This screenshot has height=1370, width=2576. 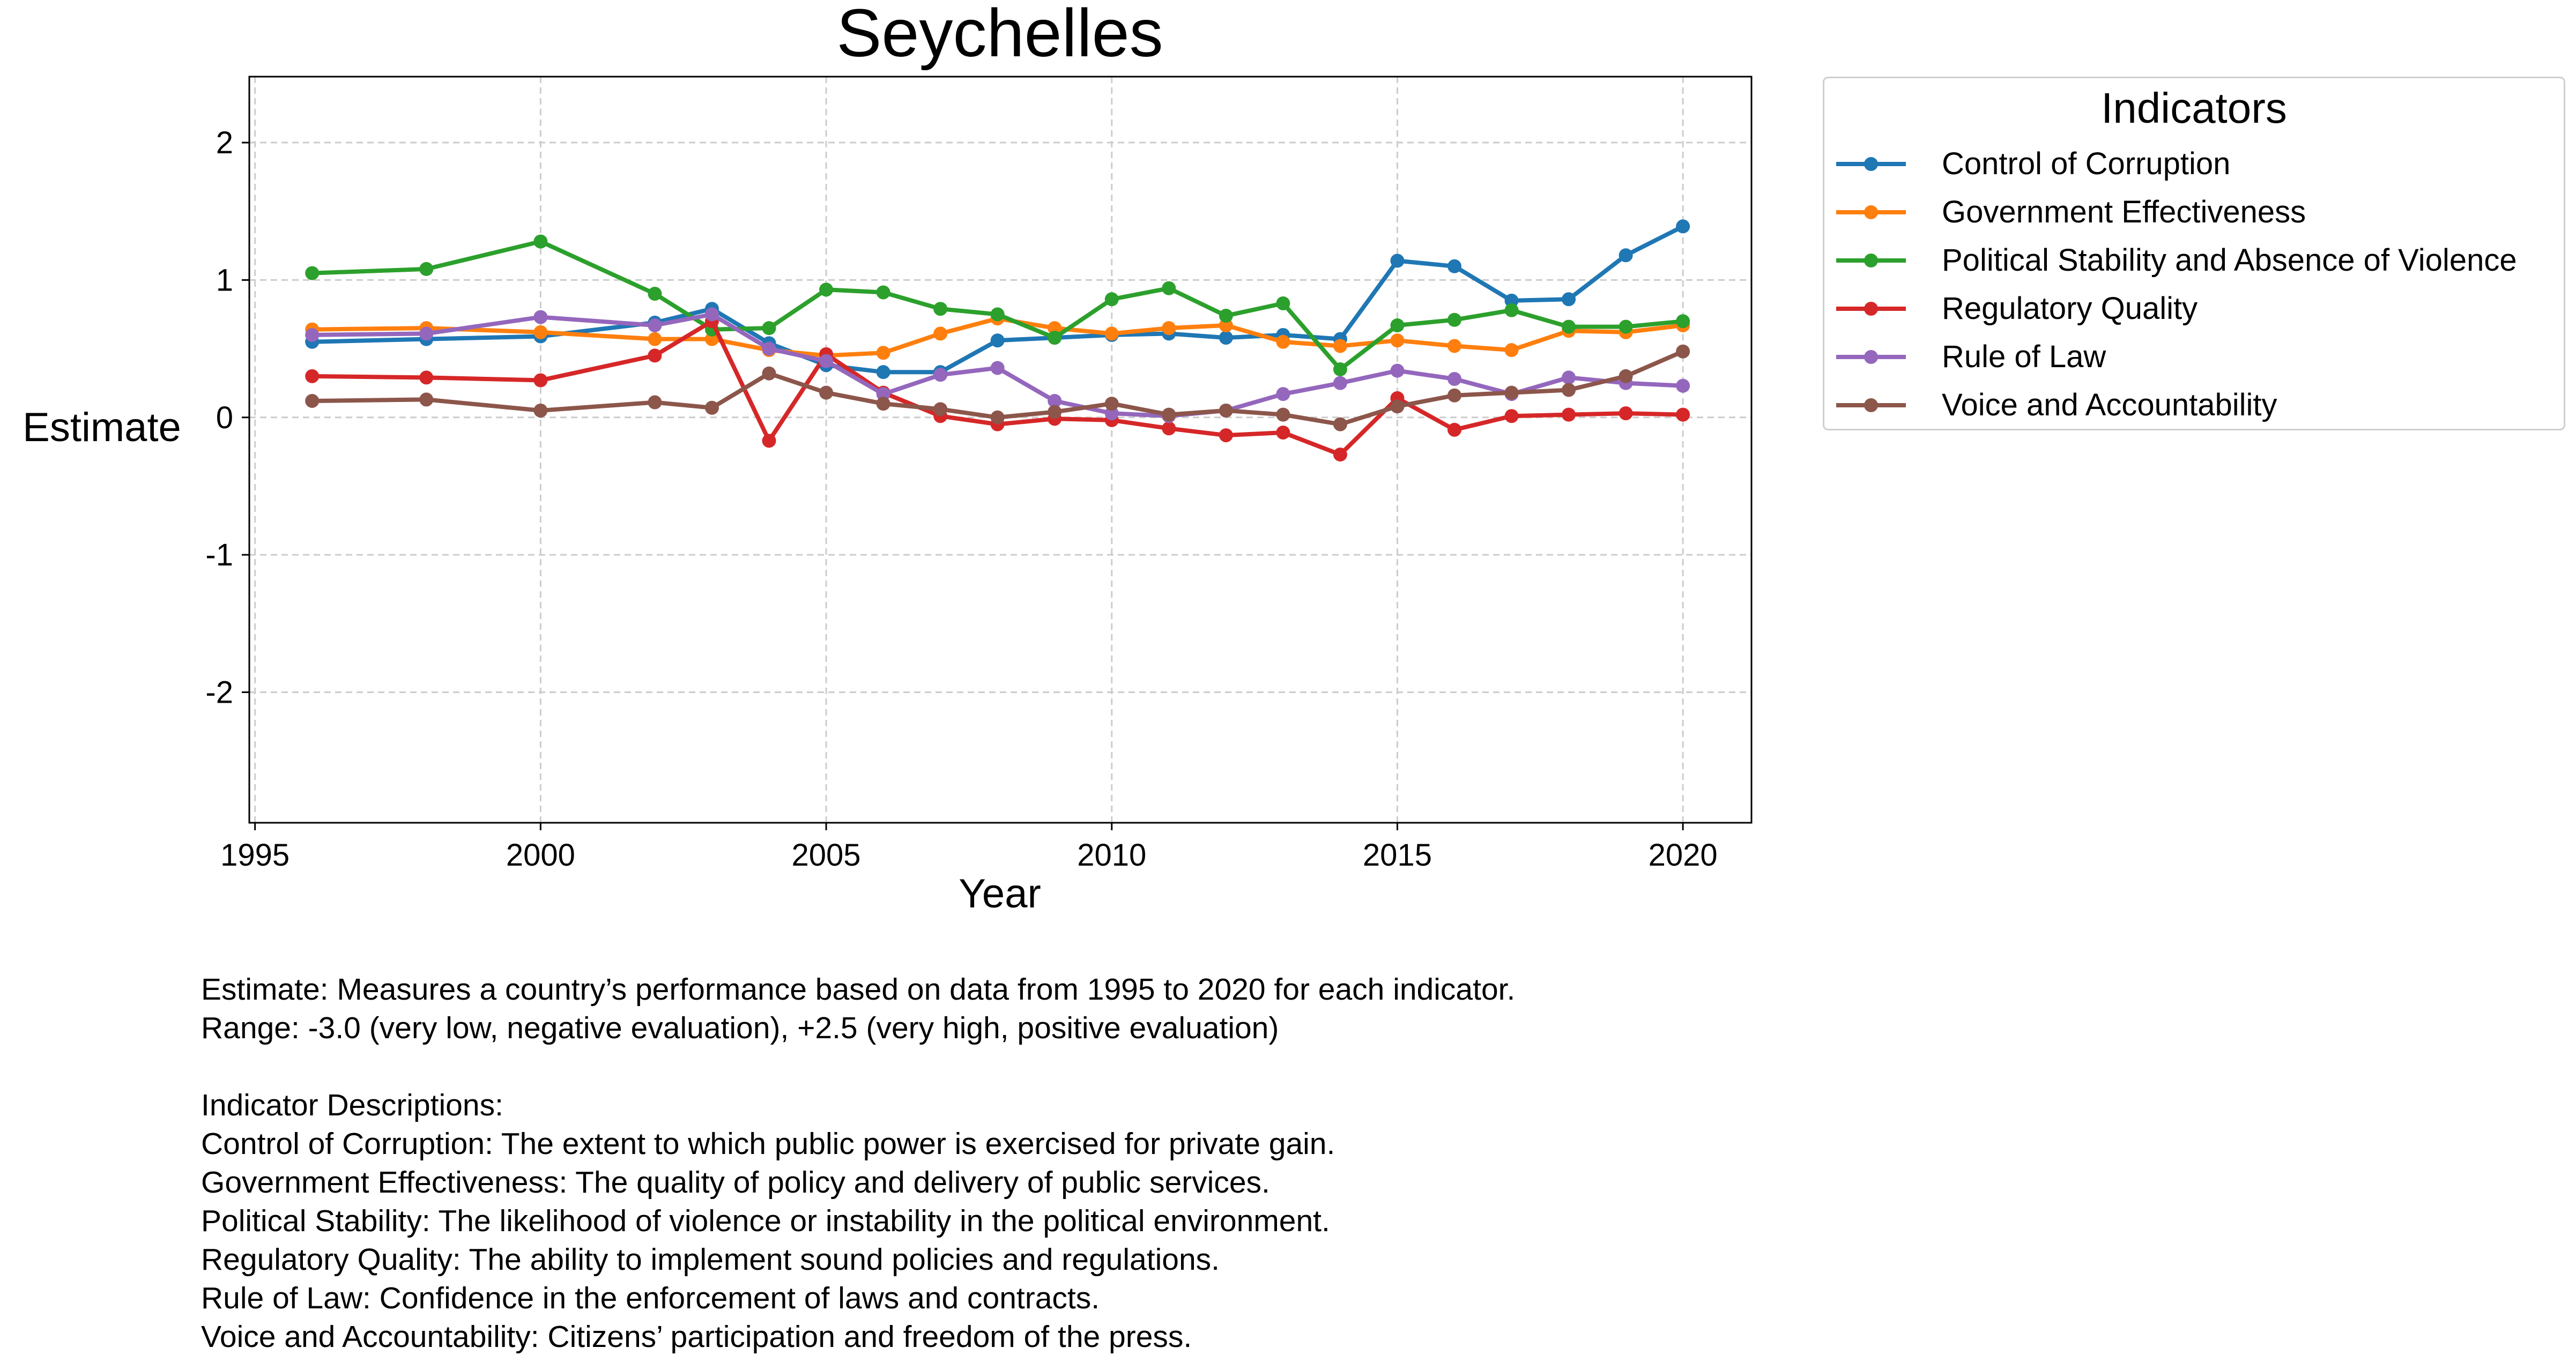 What do you see at coordinates (1398, 855) in the screenshot?
I see `x-tick-label: 2015` at bounding box center [1398, 855].